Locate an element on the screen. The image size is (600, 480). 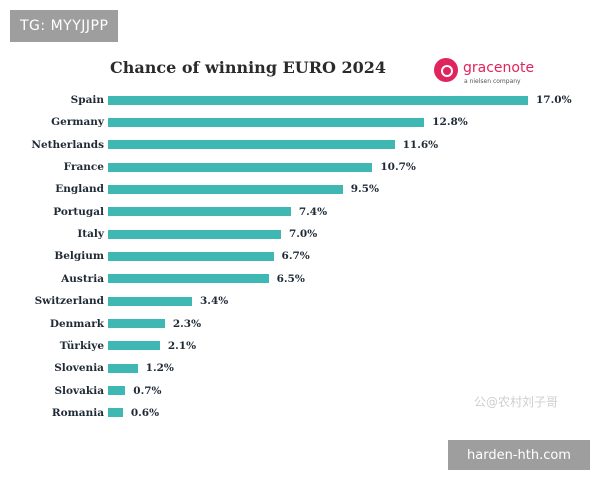
category-label: Spain is located at coordinates (87, 100).